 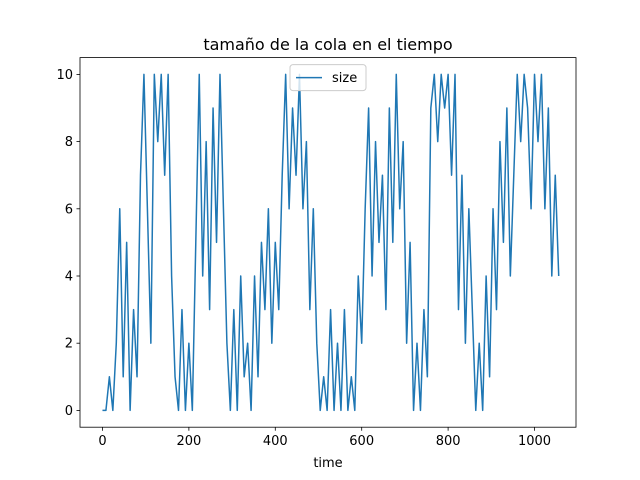 I want to click on legend-box, so click(x=328, y=78).